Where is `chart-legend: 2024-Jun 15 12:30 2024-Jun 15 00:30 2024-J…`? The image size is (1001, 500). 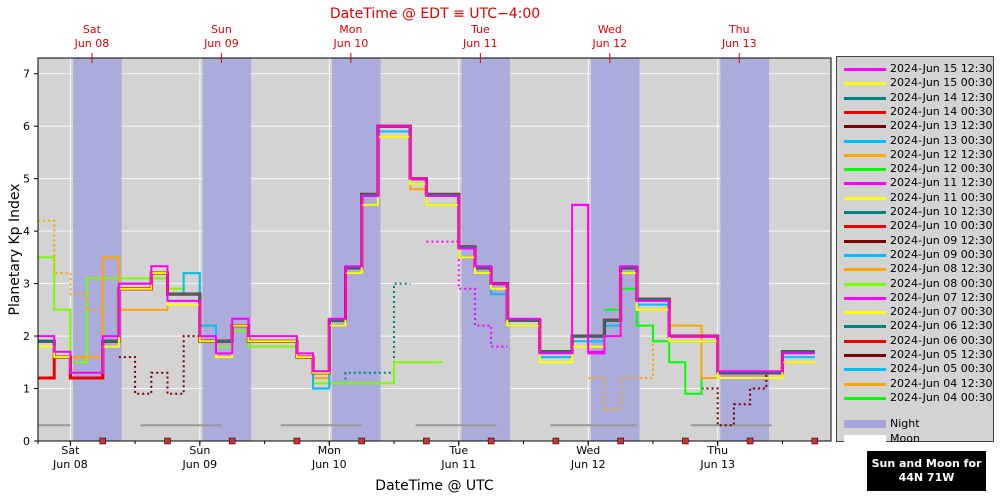 chart-legend: 2024-Jun 15 12:30 2024-Jun 15 00:30 2024-J… is located at coordinates (915, 250).